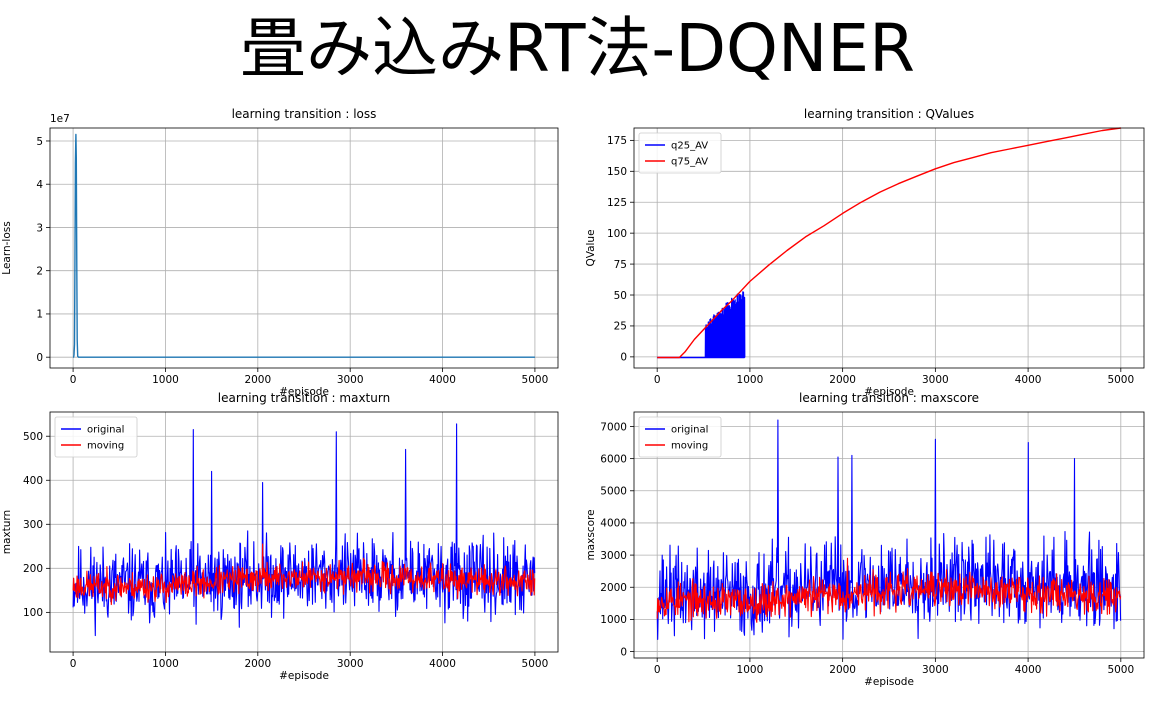 This screenshot has width=1155, height=701. I want to click on y-tick-label: 300, so click(33, 525).